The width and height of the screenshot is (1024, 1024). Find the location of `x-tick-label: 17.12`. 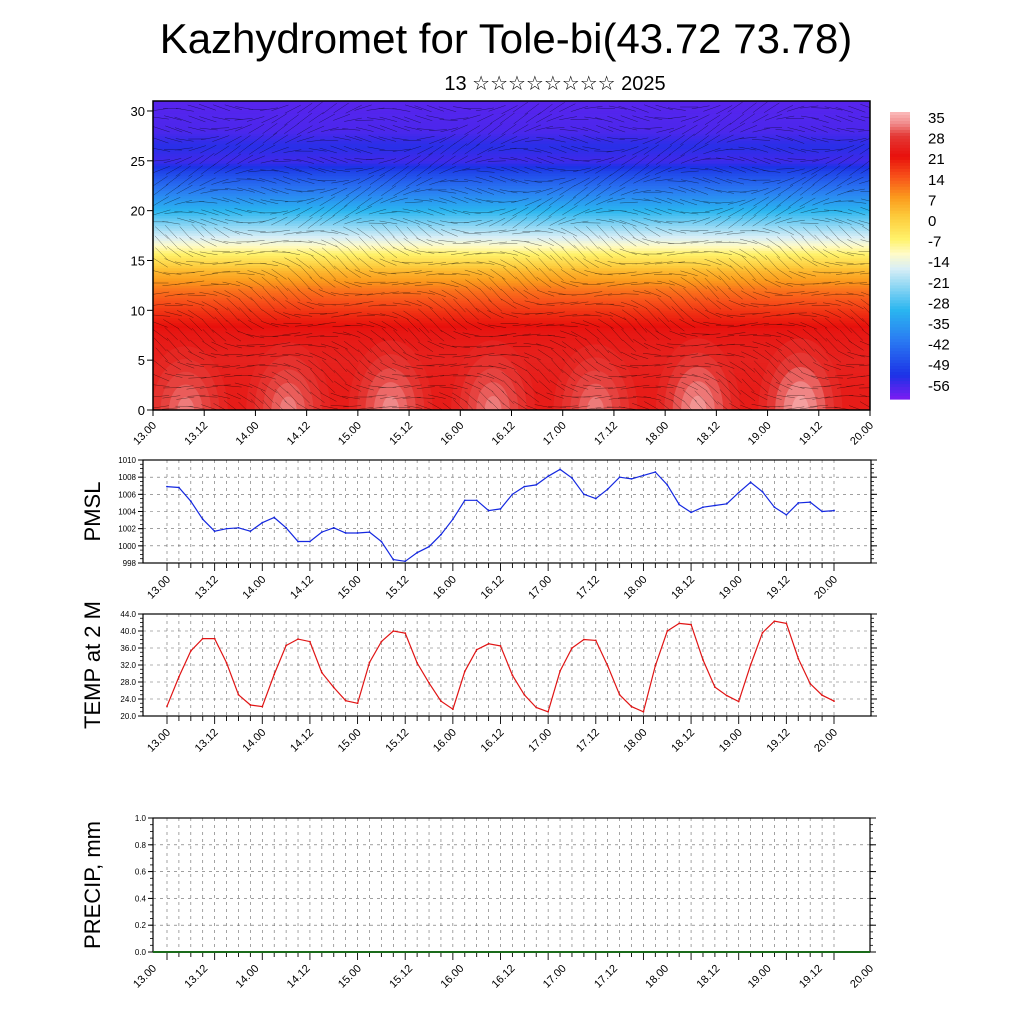

x-tick-label: 17.12 is located at coordinates (588, 741).